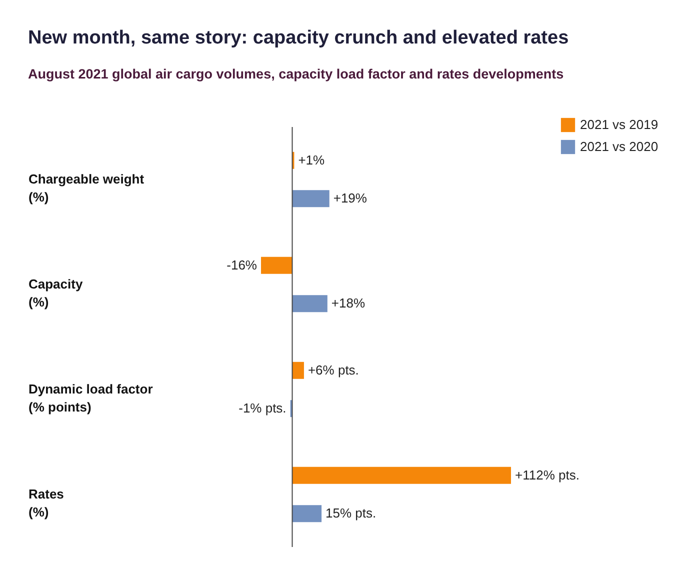 This screenshot has height=565, width=696. Describe the element at coordinates (242, 264) in the screenshot. I see `data-label: -16%` at that location.